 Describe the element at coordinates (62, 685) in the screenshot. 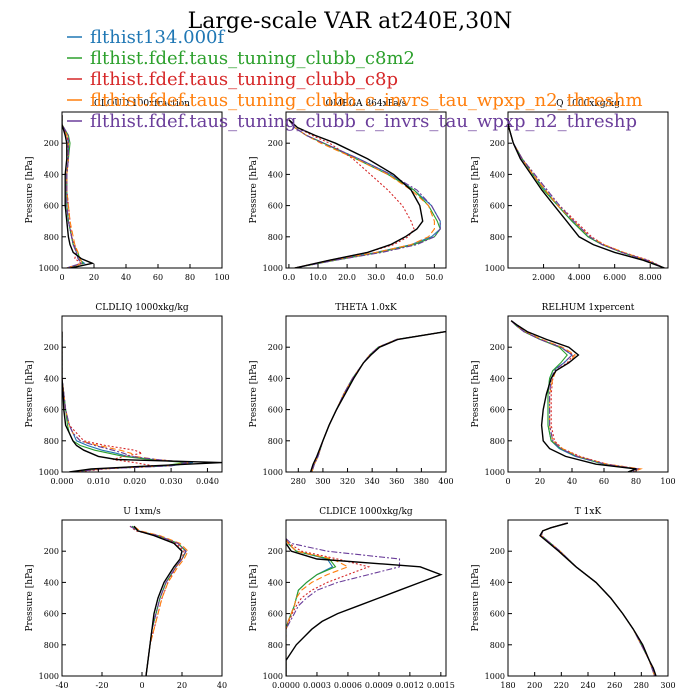

I see `x-tick-label: -40` at that location.